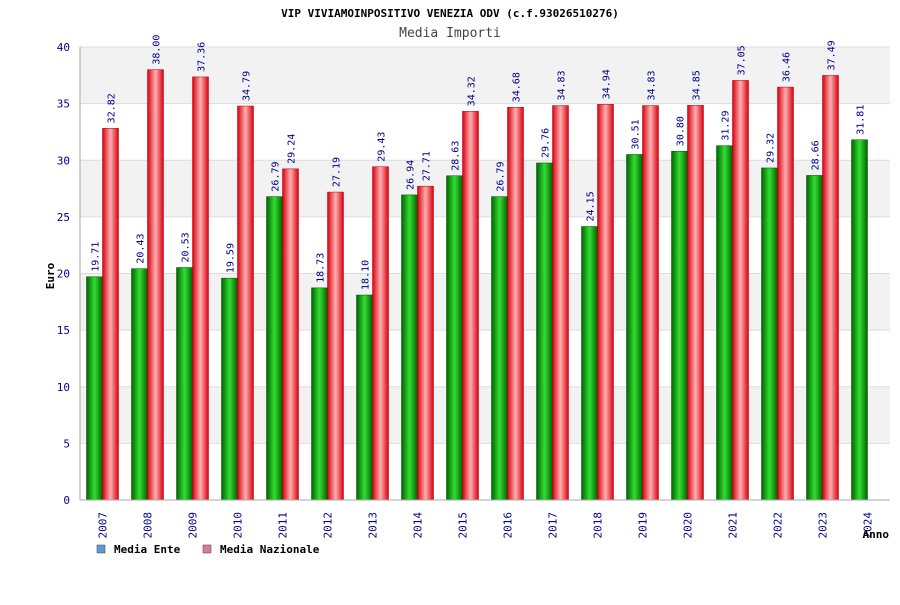 The width and height of the screenshot is (900, 605). Describe the element at coordinates (591, 206) in the screenshot. I see `data-label: 24.15` at that location.